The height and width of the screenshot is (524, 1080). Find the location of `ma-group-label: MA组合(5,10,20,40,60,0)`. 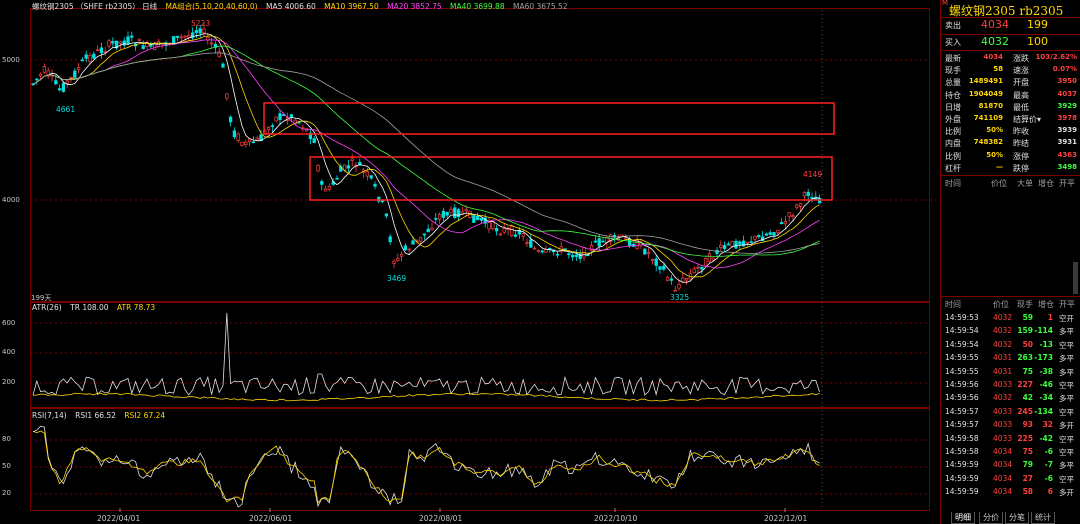

ma-group-label: MA组合(5,10,20,40,60,0) is located at coordinates (211, 6).